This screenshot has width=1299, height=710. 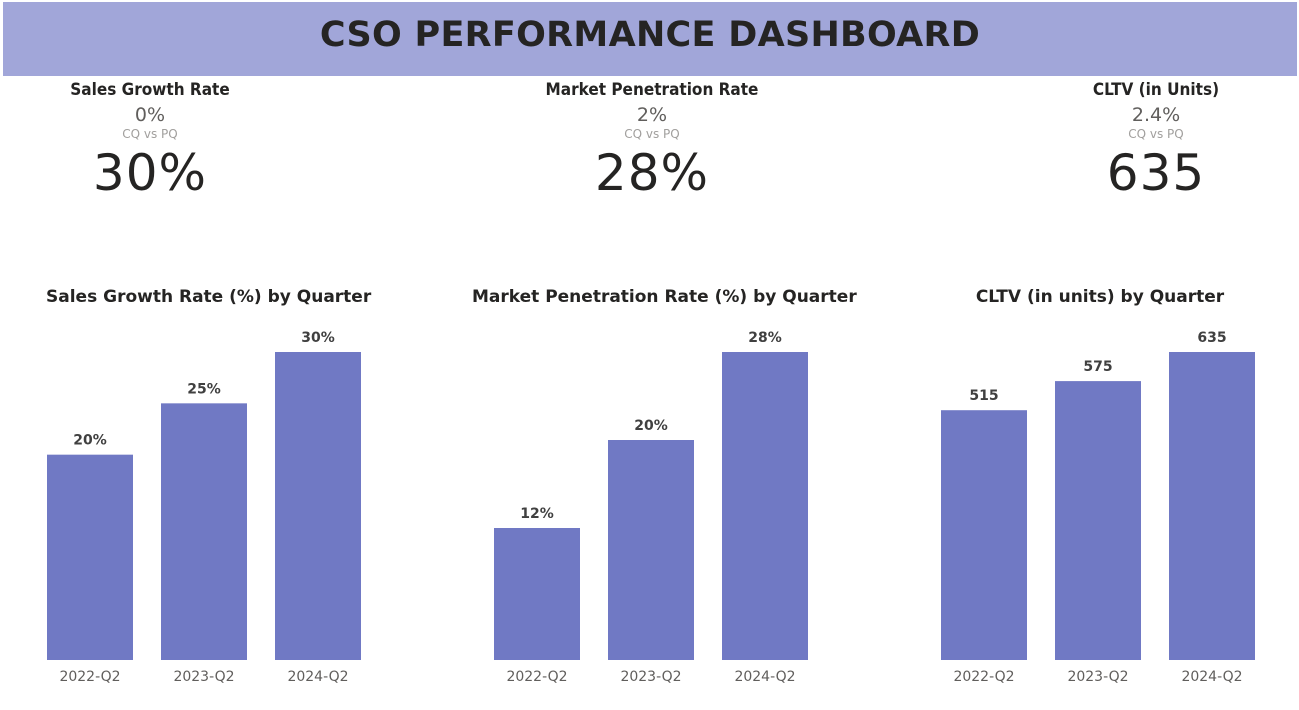 I want to click on data-label: 515, so click(x=983, y=396).